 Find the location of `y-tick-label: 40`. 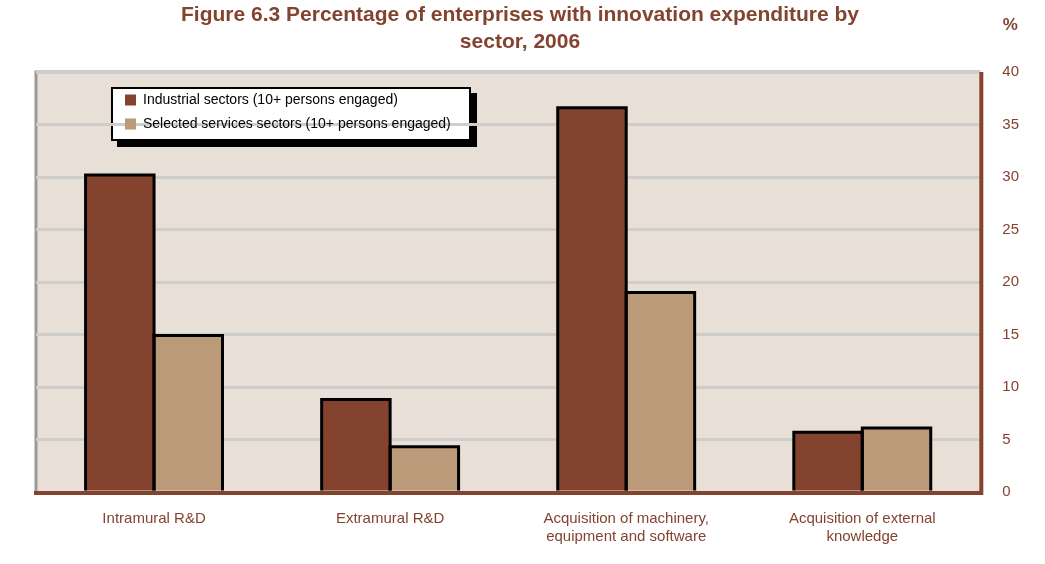

y-tick-label: 40 is located at coordinates (1010, 71).